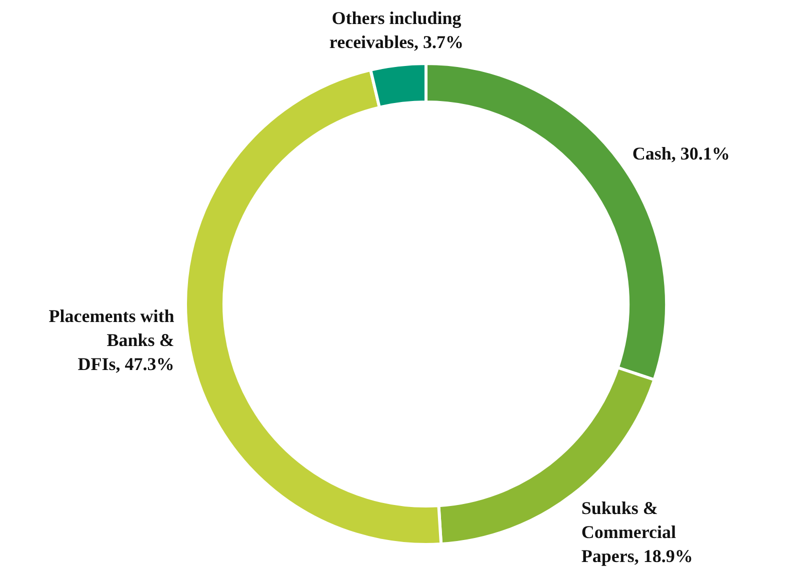 The image size is (788, 584). What do you see at coordinates (111, 340) in the screenshot?
I see `slice-label: Placements with Banks & DFIs, 47.3%` at bounding box center [111, 340].